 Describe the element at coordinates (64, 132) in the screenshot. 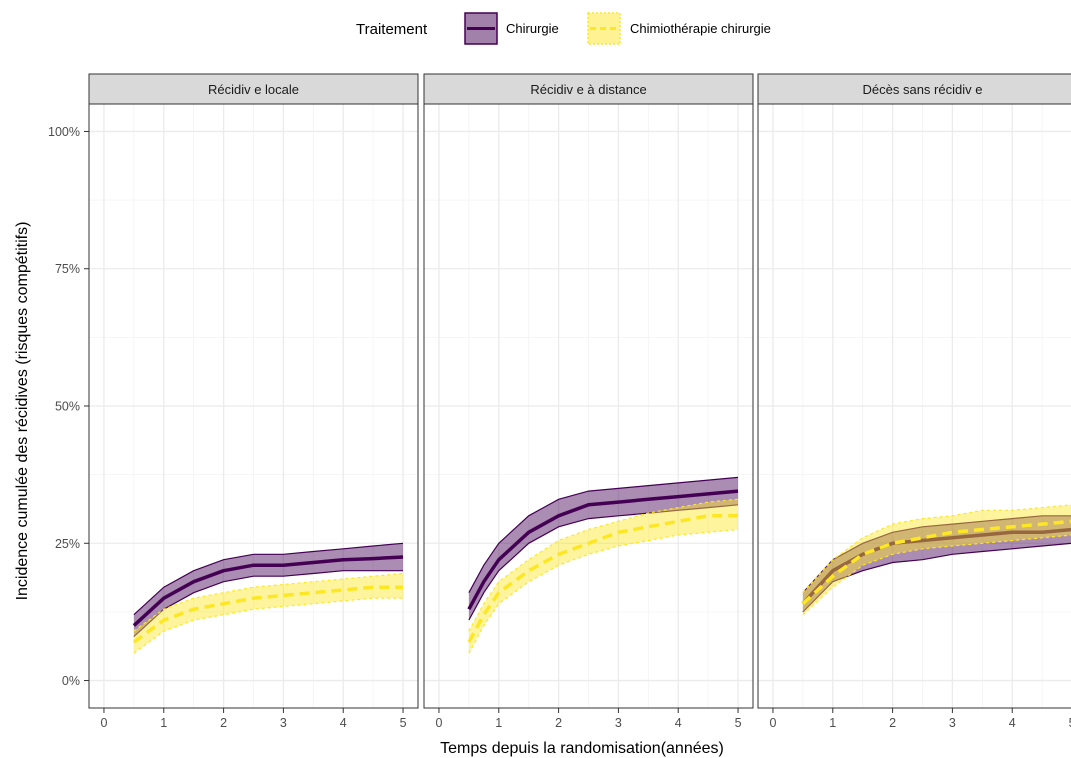

I see `y-tick-label: 100%` at that location.